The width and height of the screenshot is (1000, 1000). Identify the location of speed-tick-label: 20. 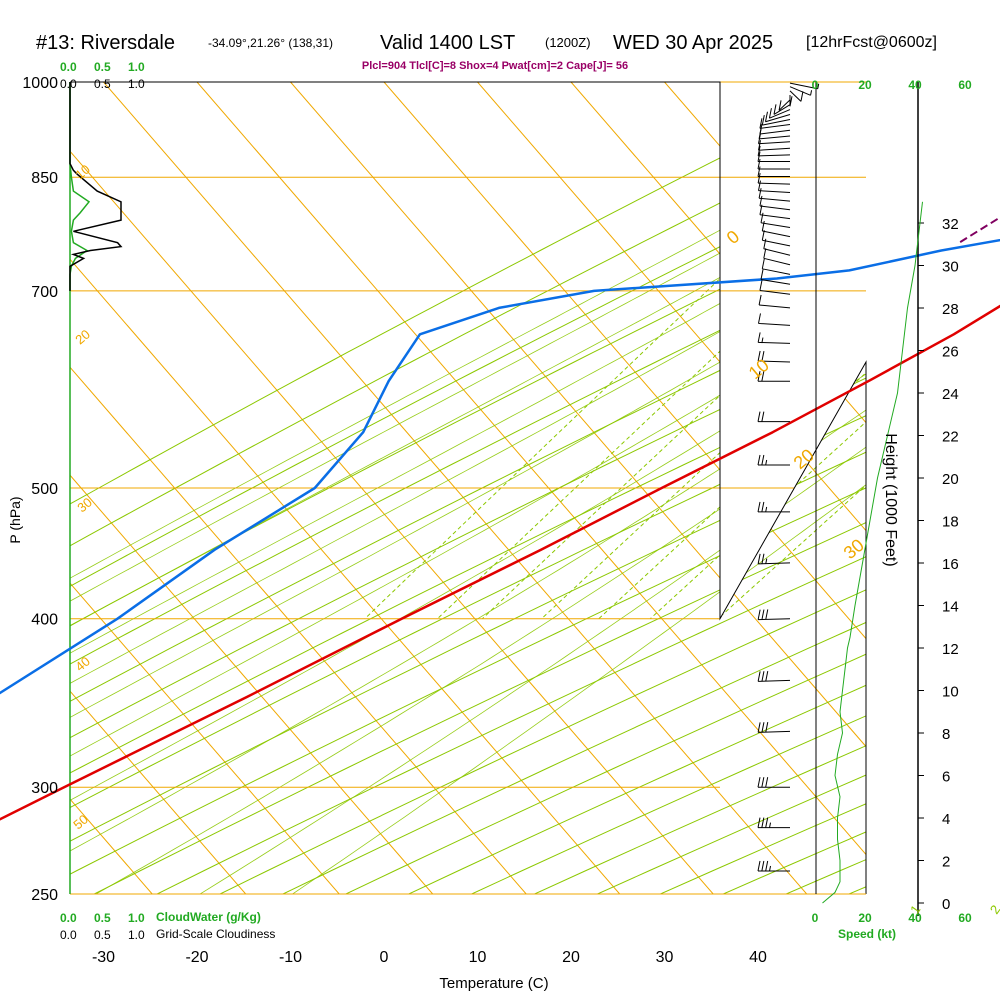
(865, 85).